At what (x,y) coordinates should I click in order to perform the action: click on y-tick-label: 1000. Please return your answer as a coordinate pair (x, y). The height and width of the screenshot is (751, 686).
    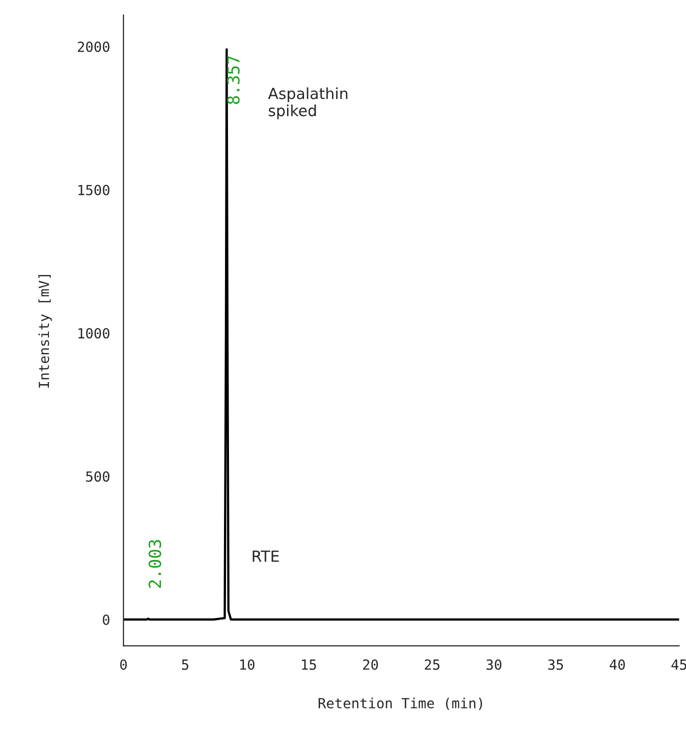
    Looking at the image, I should click on (94, 333).